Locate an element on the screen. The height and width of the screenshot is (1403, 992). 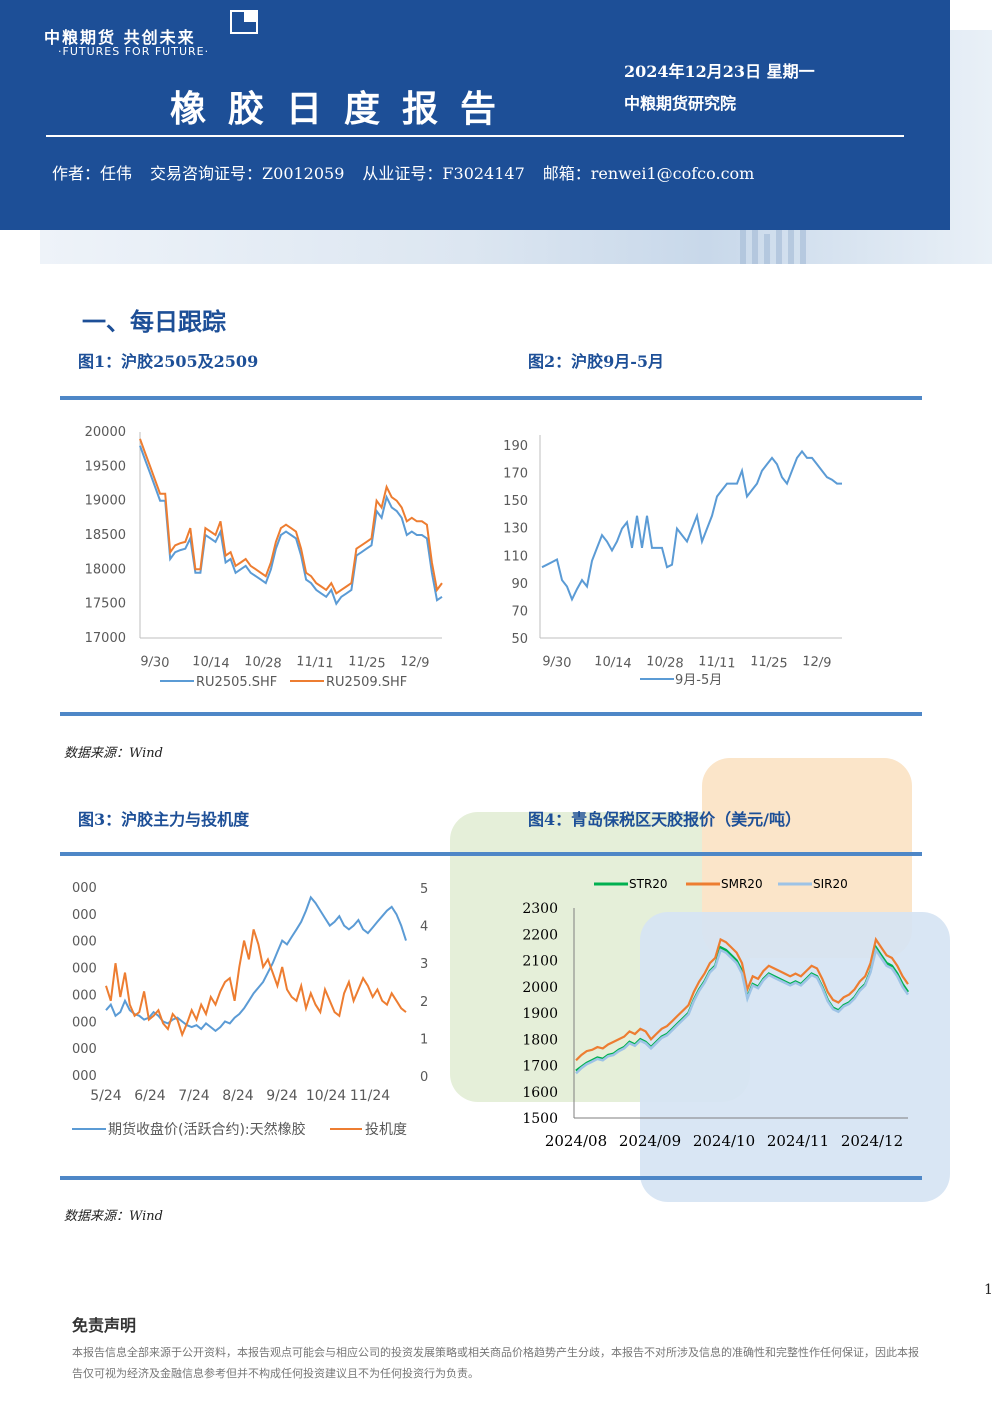
y-tick-label: 20000 is located at coordinates (105, 432).